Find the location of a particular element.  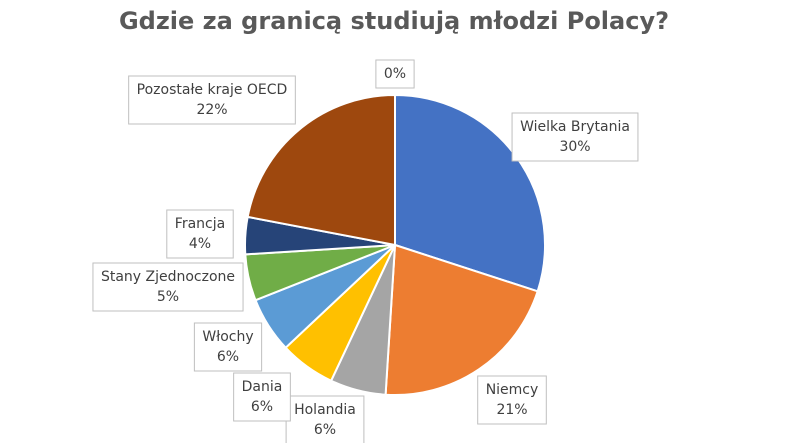

data-label: Wielka Brytania 30% is located at coordinates (575, 137).